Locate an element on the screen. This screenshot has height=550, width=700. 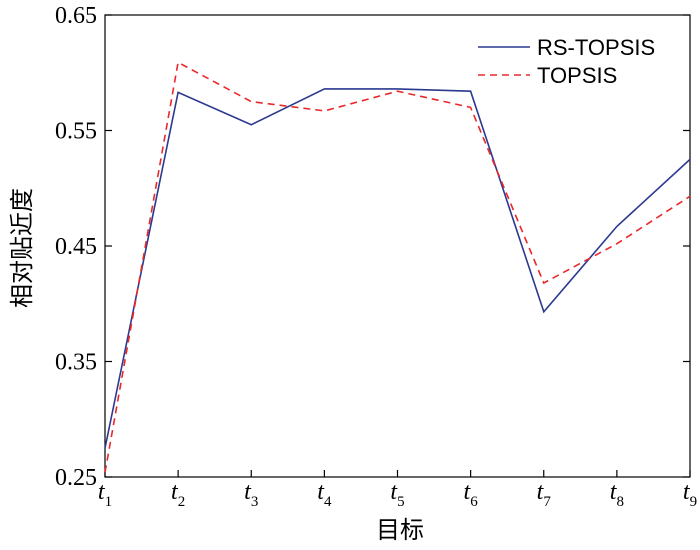
x-tick-label: t5 is located at coordinates (397, 494).